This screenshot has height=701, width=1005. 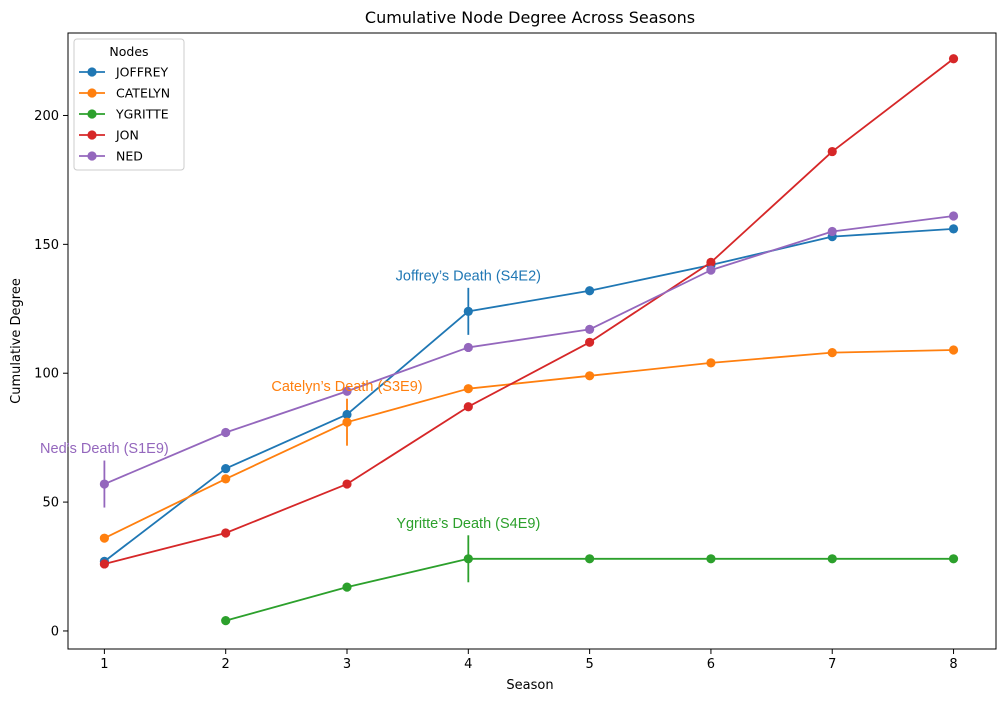 What do you see at coordinates (111, 156) in the screenshot?
I see `legend-item-ned: NED` at bounding box center [111, 156].